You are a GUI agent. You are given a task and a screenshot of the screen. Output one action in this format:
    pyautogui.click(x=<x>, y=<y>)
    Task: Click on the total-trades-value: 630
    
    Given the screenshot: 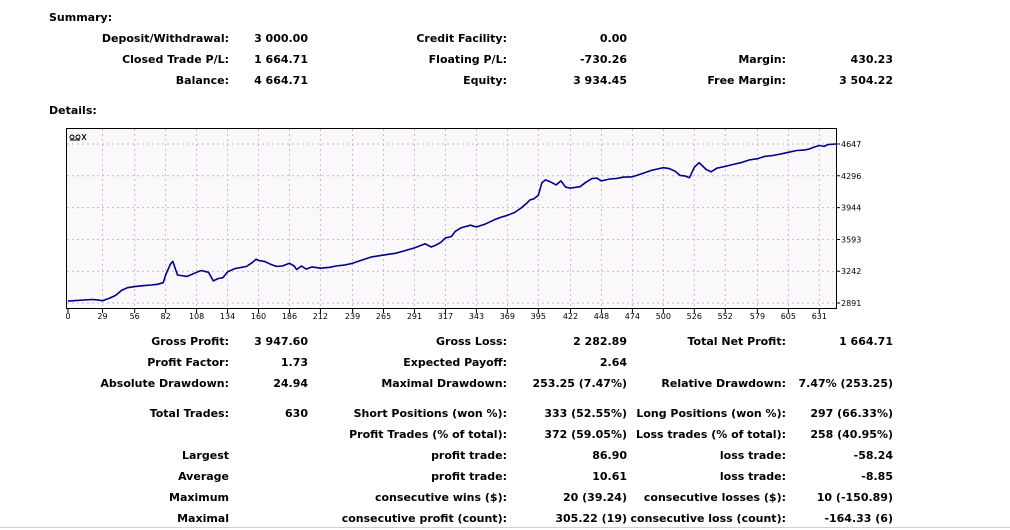 What is the action you would take?
    pyautogui.click(x=296, y=413)
    